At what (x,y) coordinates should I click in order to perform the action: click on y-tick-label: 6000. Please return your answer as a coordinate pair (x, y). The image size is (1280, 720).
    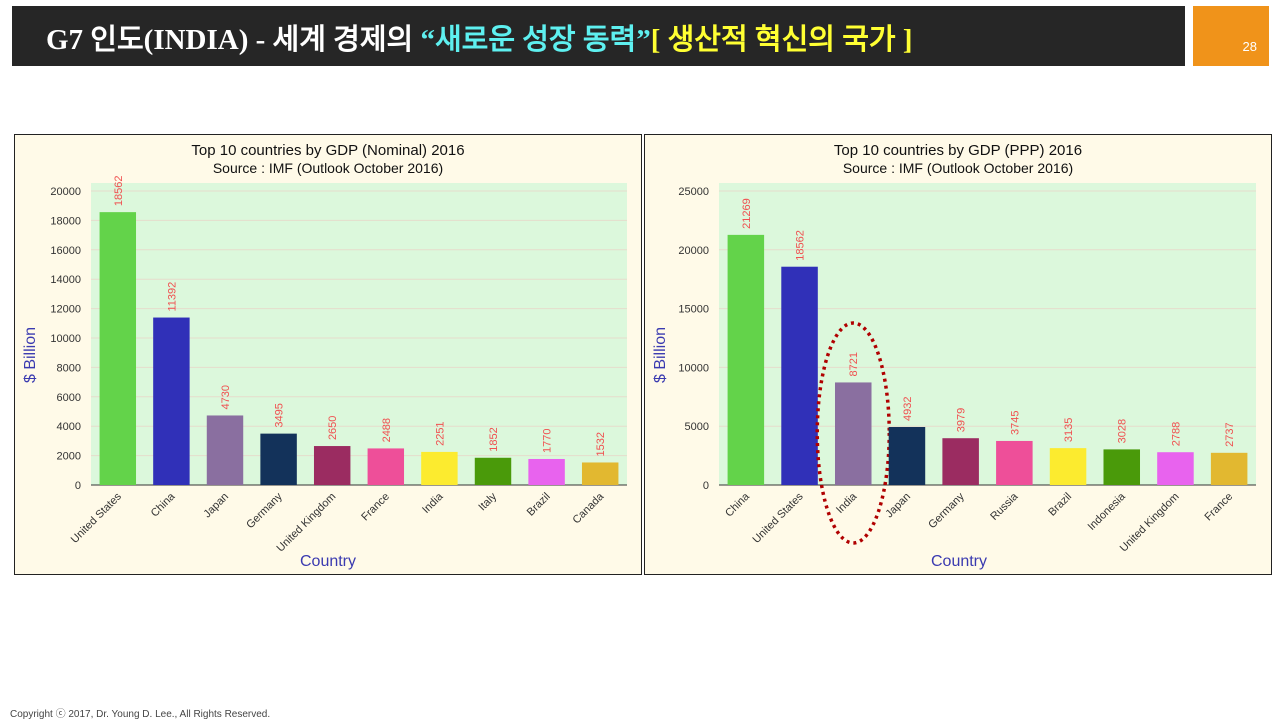
    Looking at the image, I should click on (69, 398).